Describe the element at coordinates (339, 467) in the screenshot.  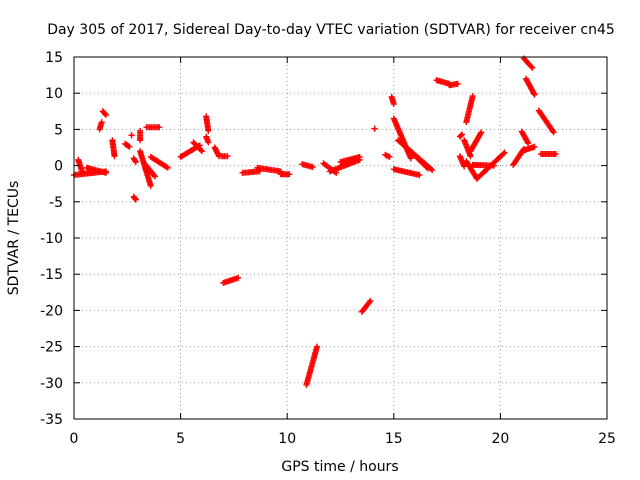
I see `x-axis-label: GPS time / hours` at that location.